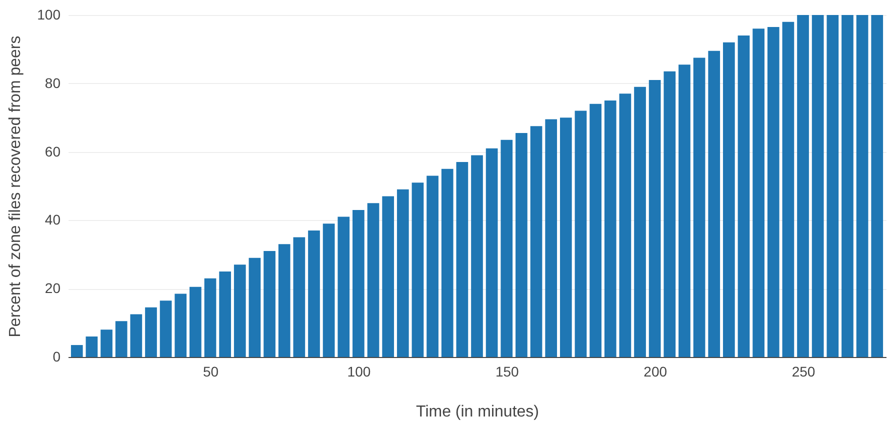 The height and width of the screenshot is (425, 890). What do you see at coordinates (210, 372) in the screenshot?
I see `x-tick-label: 50` at bounding box center [210, 372].